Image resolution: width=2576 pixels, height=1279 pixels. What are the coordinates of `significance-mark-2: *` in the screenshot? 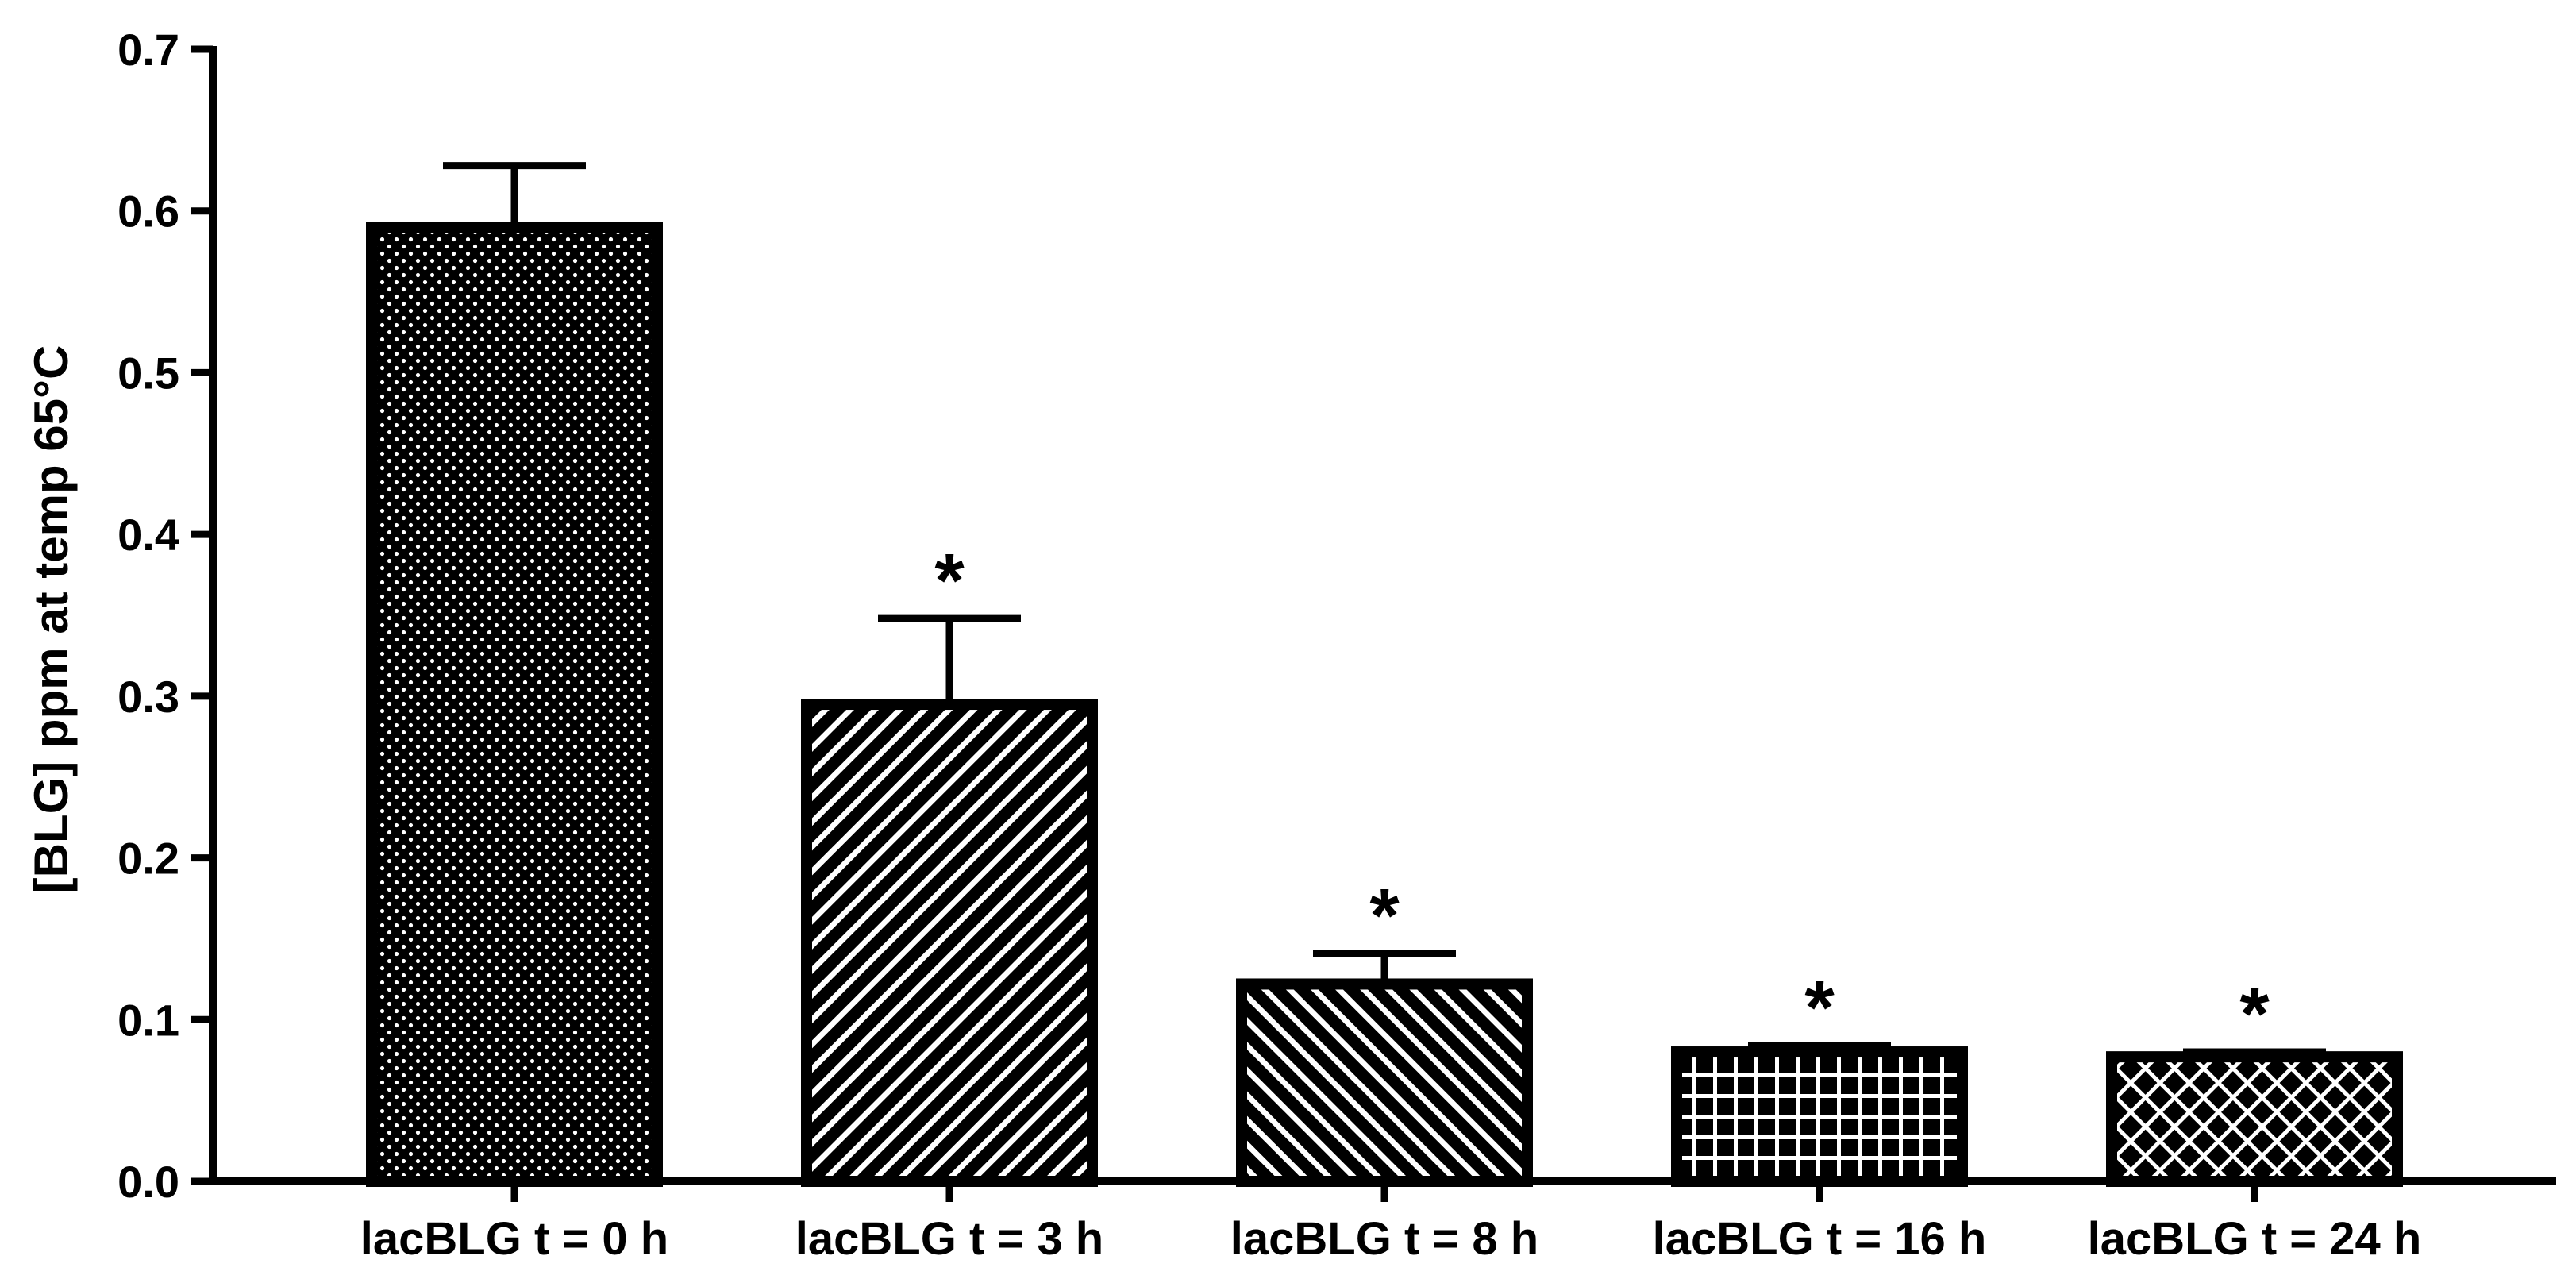 It's located at (949, 580).